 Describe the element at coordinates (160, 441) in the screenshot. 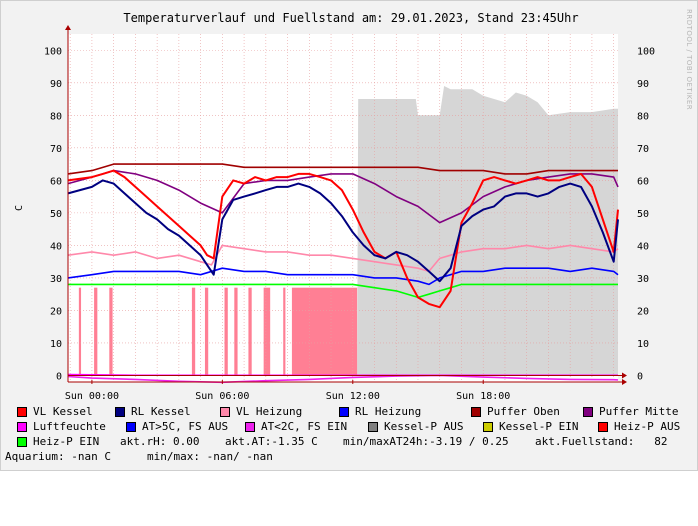

I see `current-humidity: akt.rH: 0.00` at that location.